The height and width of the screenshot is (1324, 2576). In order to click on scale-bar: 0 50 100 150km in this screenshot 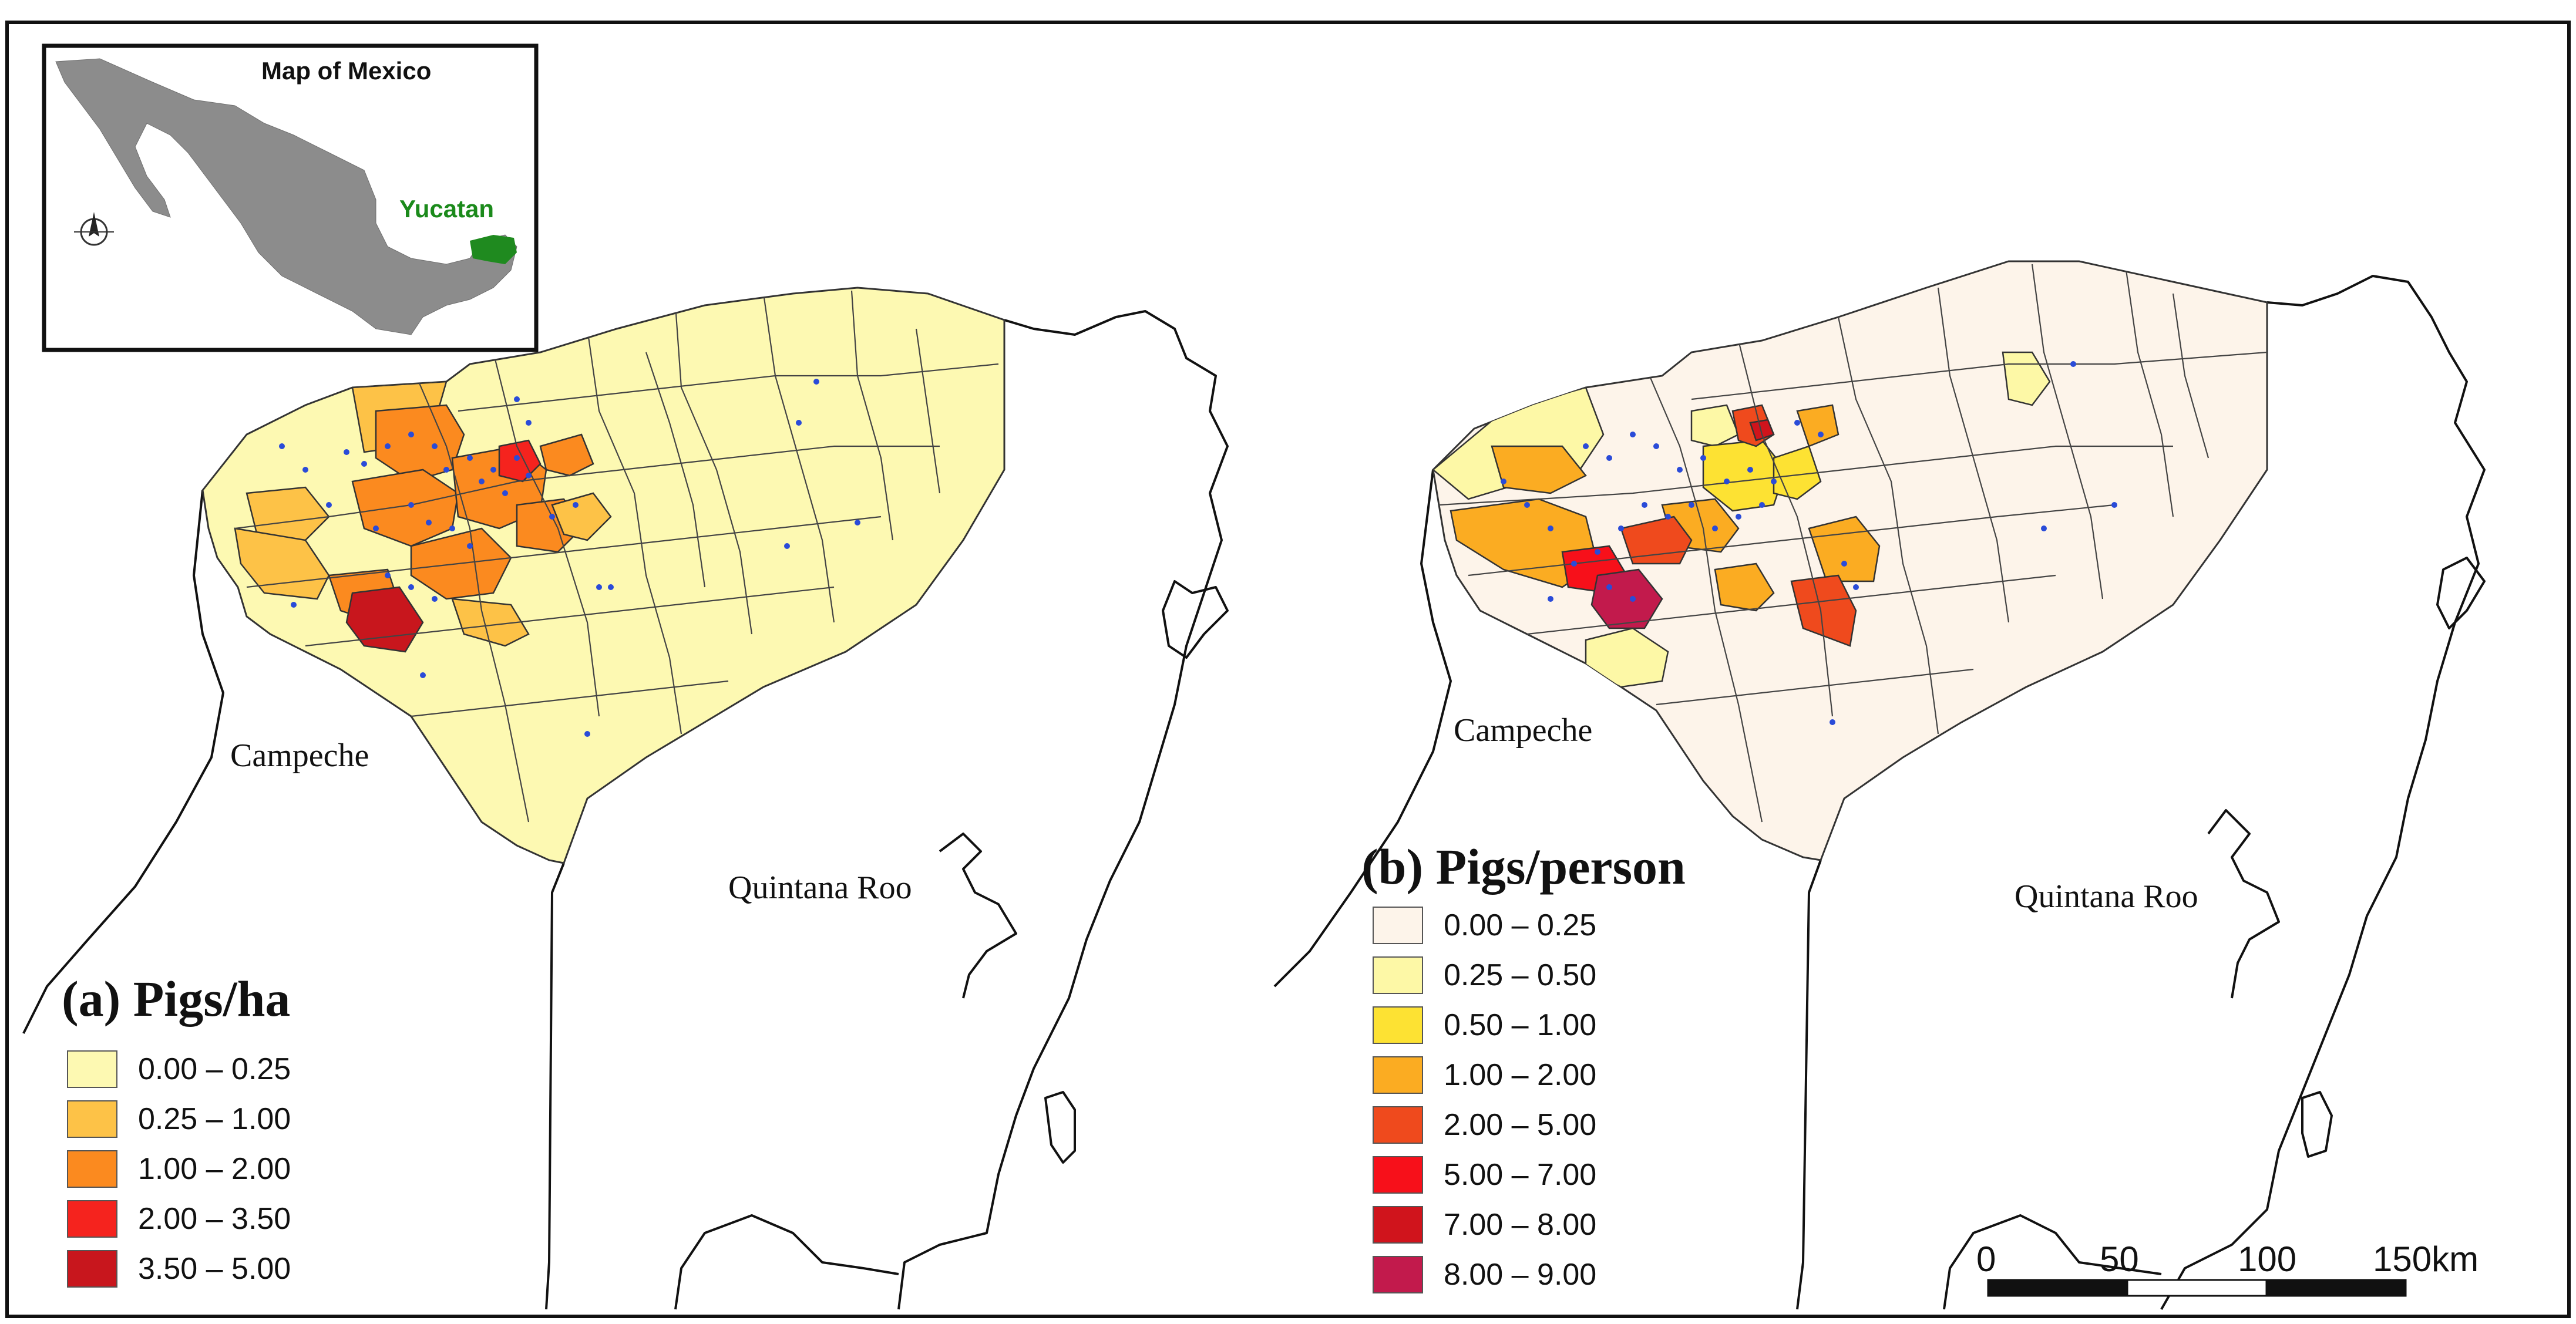, I will do `click(2227, 1268)`.